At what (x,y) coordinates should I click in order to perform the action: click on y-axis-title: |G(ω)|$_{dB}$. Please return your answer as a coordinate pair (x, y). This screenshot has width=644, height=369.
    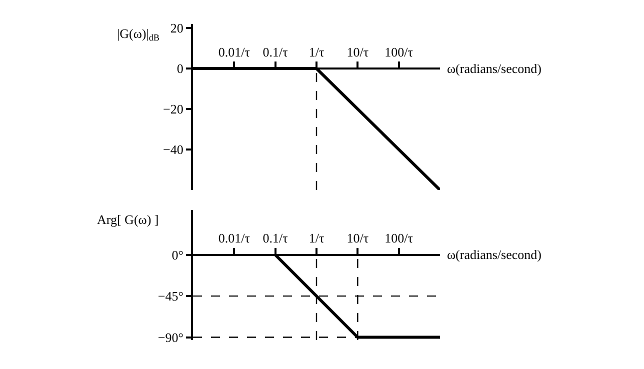
    Looking at the image, I should click on (138, 34).